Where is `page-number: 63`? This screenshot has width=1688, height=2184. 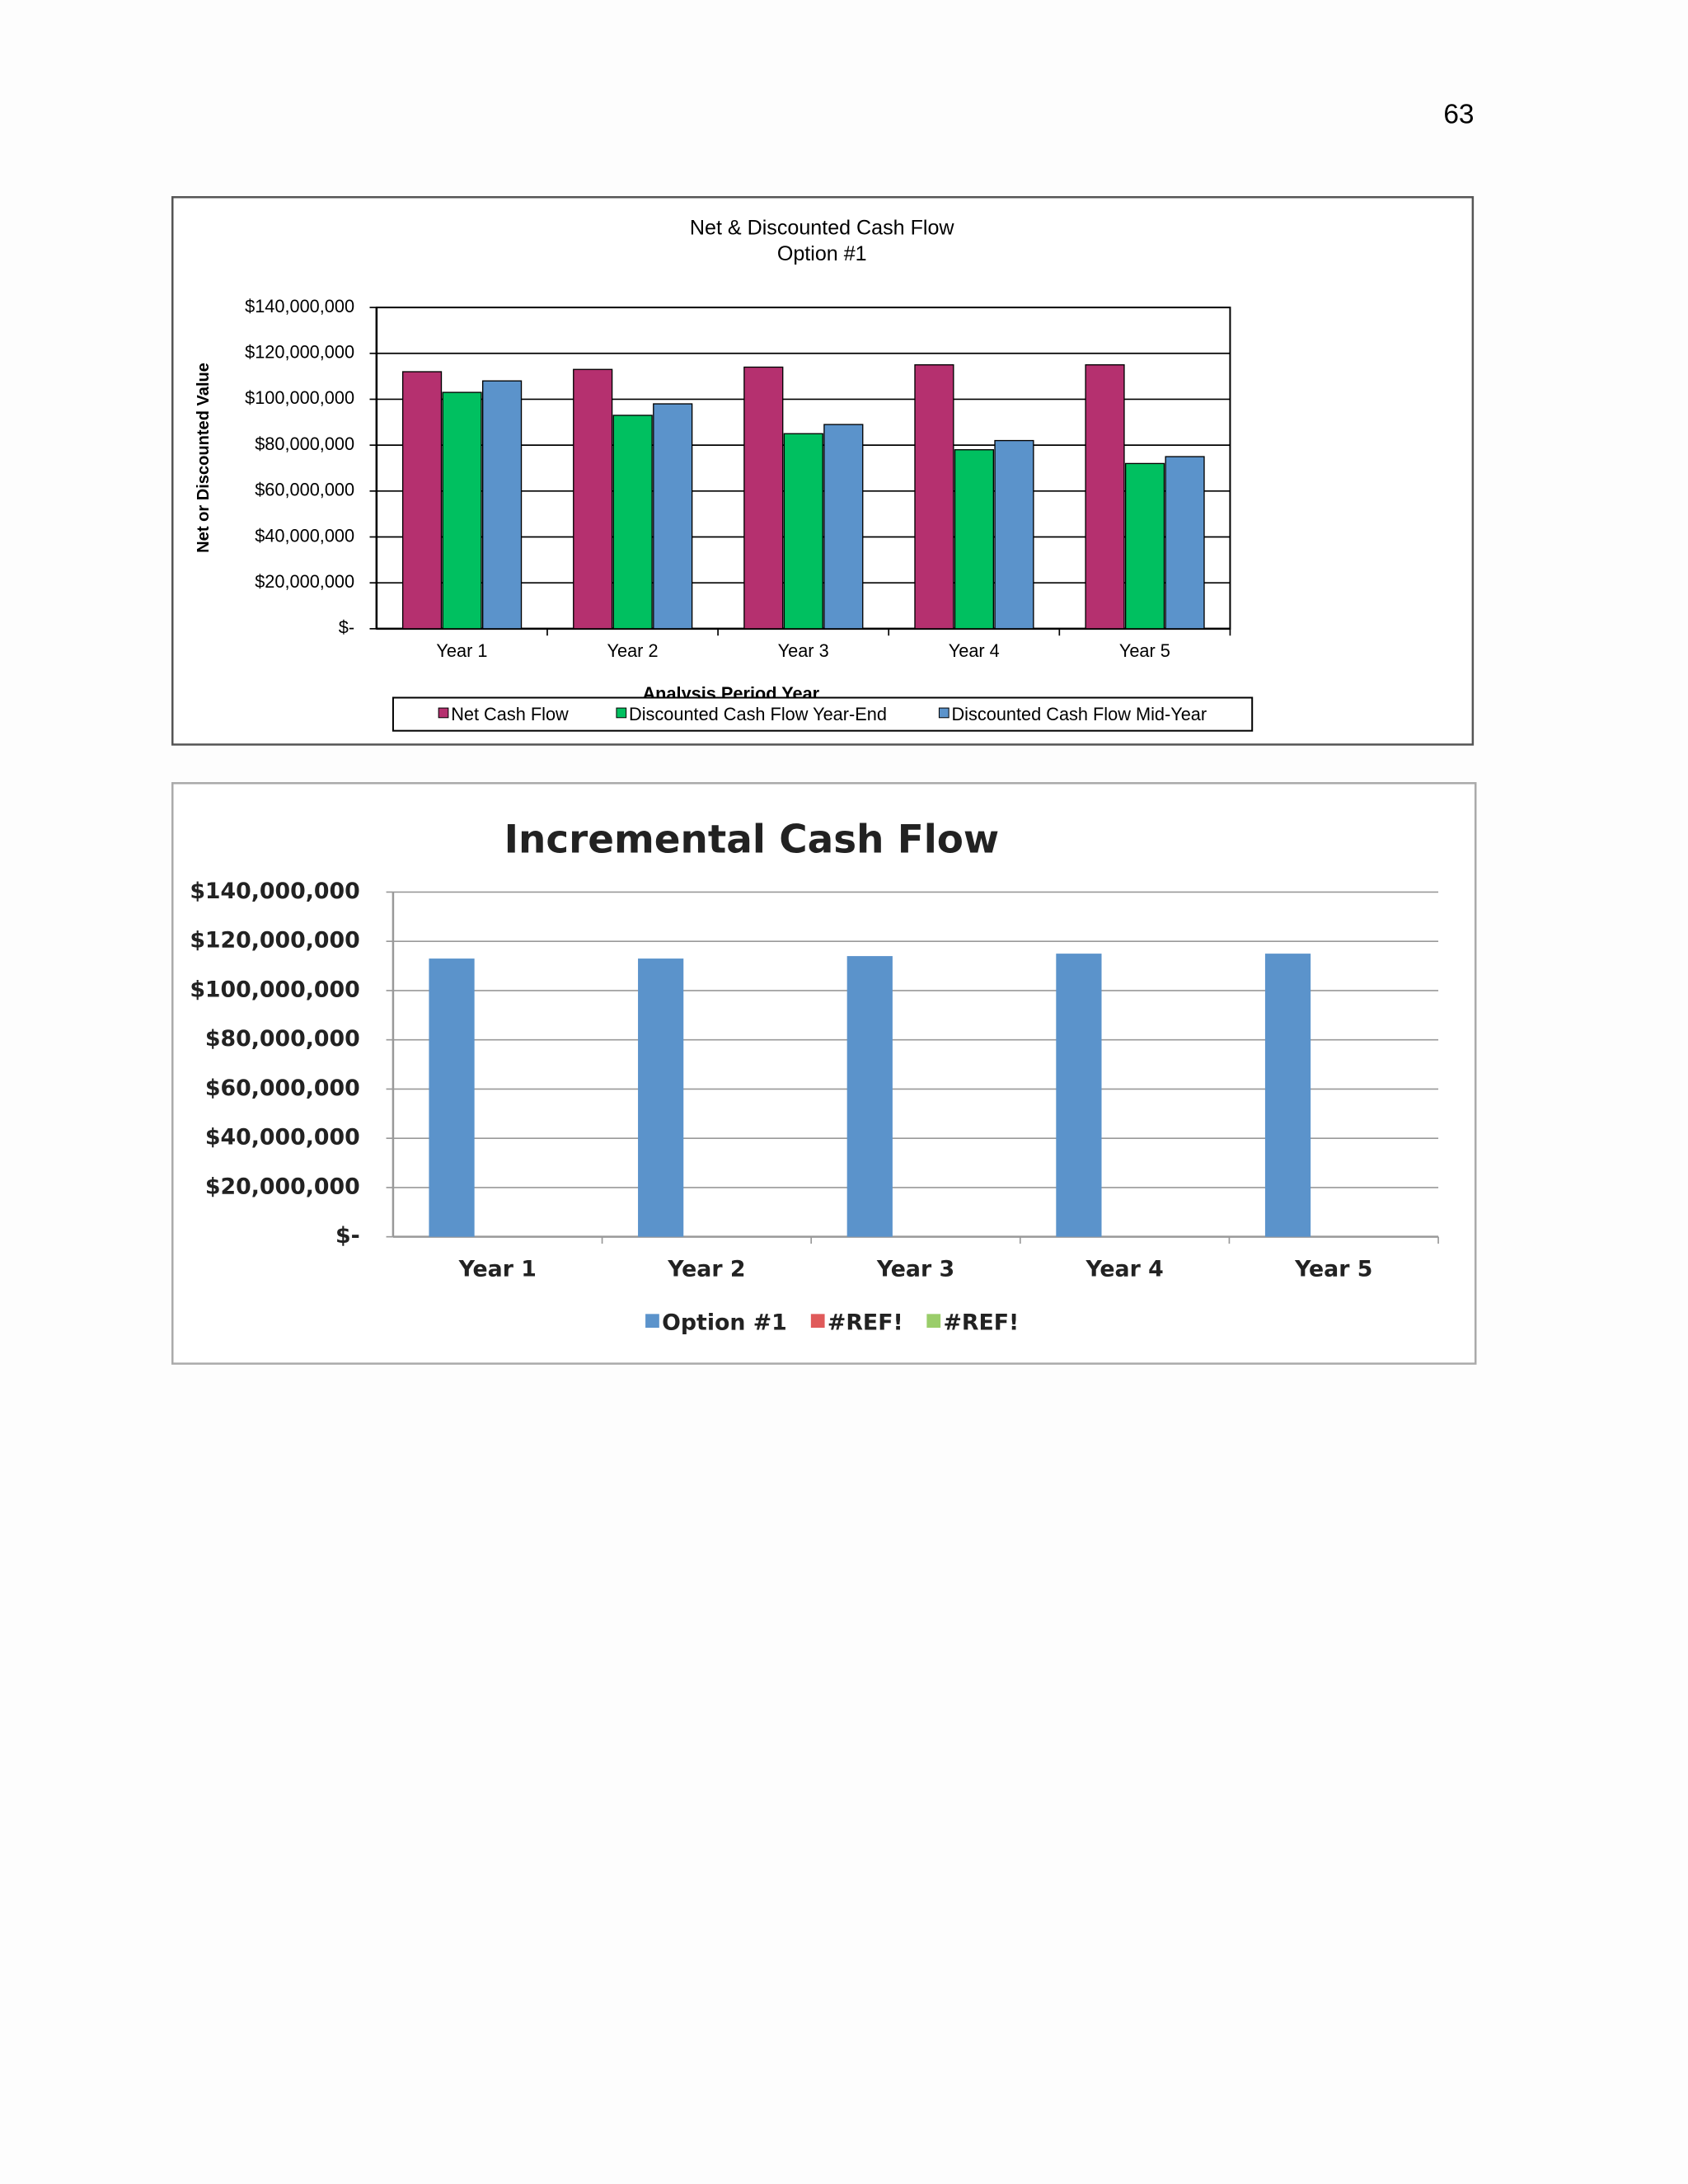 page-number: 63 is located at coordinates (1459, 114).